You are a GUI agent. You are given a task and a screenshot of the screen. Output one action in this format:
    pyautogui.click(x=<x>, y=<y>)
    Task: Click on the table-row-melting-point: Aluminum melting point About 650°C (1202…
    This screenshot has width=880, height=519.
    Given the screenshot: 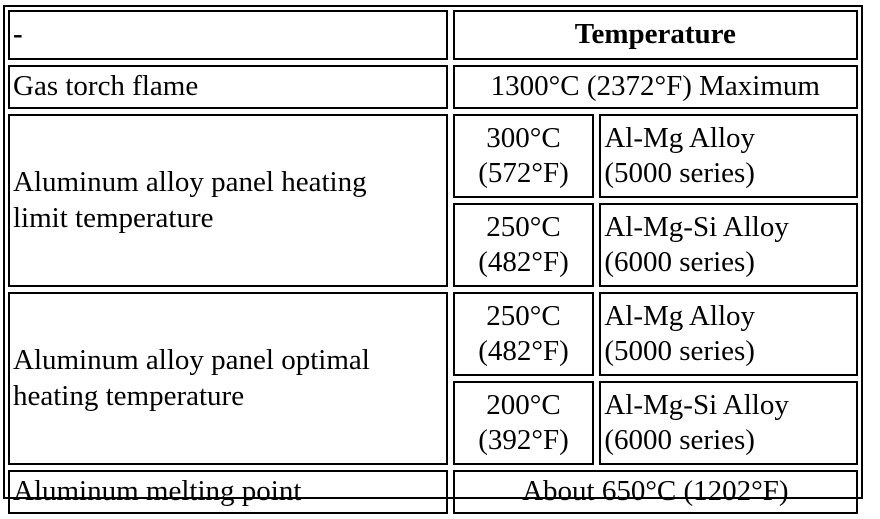 What is the action you would take?
    pyautogui.click(x=433, y=492)
    